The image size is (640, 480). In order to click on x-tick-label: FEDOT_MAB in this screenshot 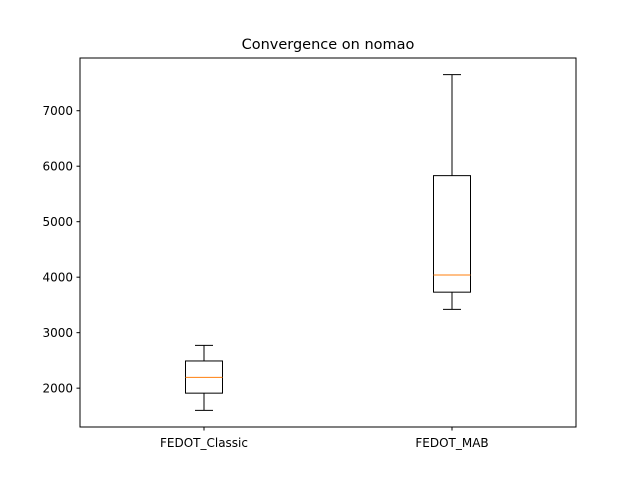, I will do `click(451, 443)`.